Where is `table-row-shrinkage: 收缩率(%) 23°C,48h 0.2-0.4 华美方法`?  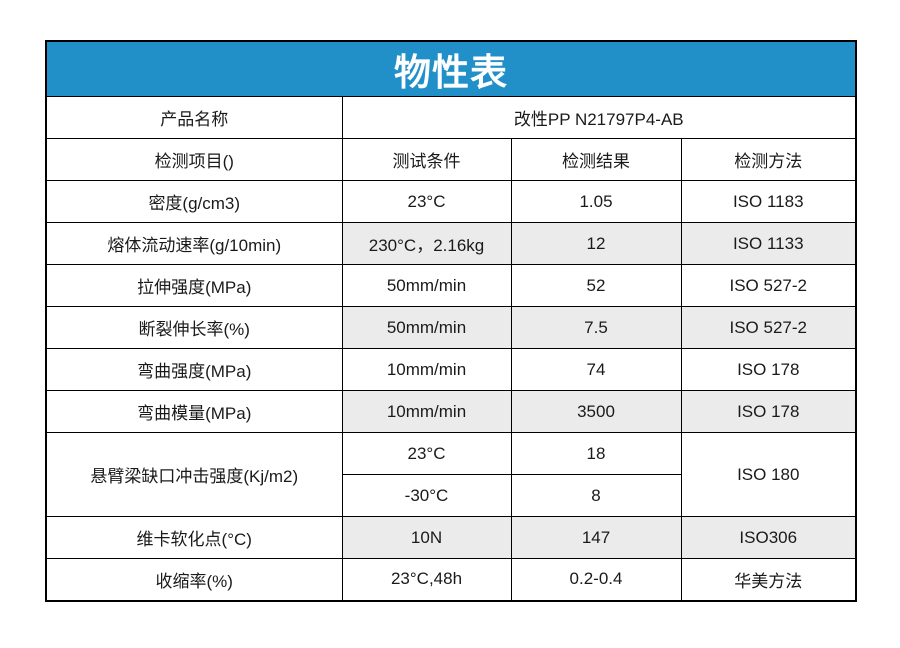
table-row-shrinkage: 收缩率(%) 23°C,48h 0.2-0.4 华美方法 is located at coordinates (451, 579).